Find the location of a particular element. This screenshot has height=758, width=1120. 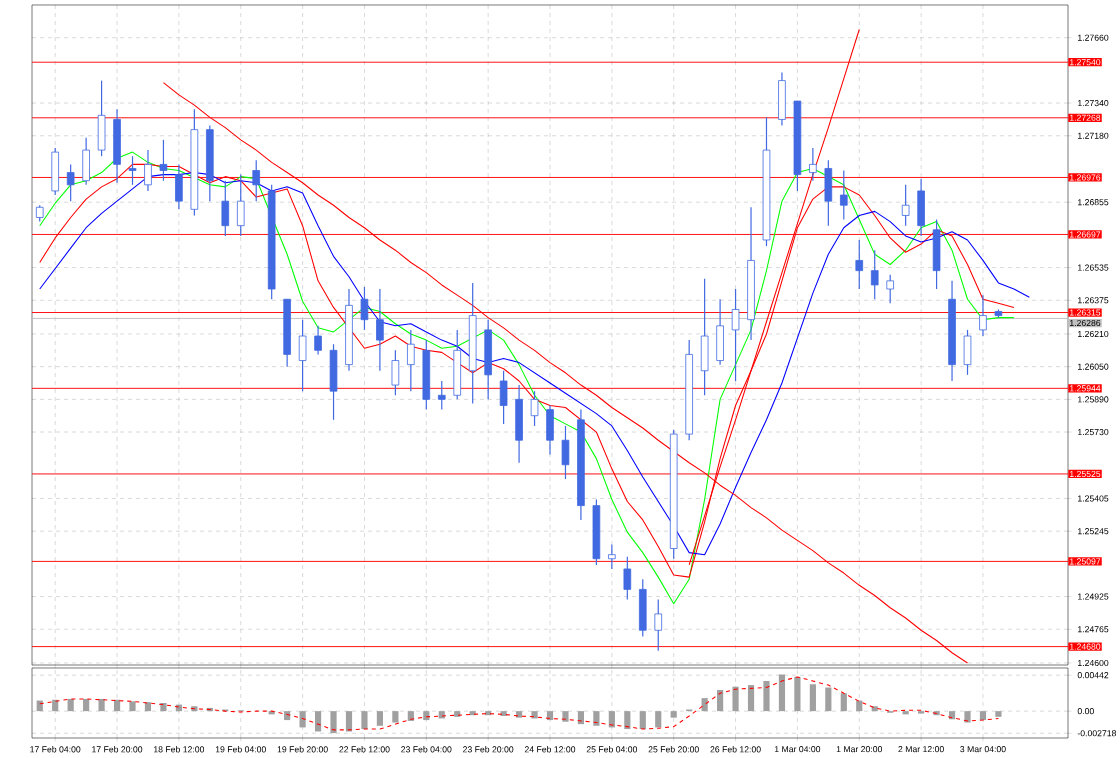

y-tick-label: 1.24925 is located at coordinates (1093, 596).